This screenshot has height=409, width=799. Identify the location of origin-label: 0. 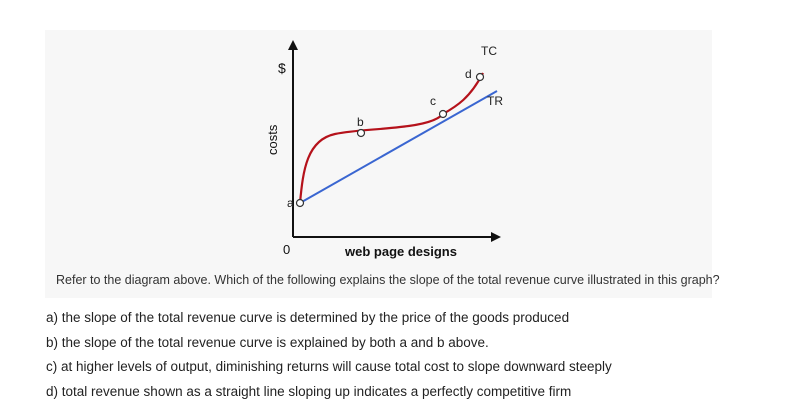
(286, 249).